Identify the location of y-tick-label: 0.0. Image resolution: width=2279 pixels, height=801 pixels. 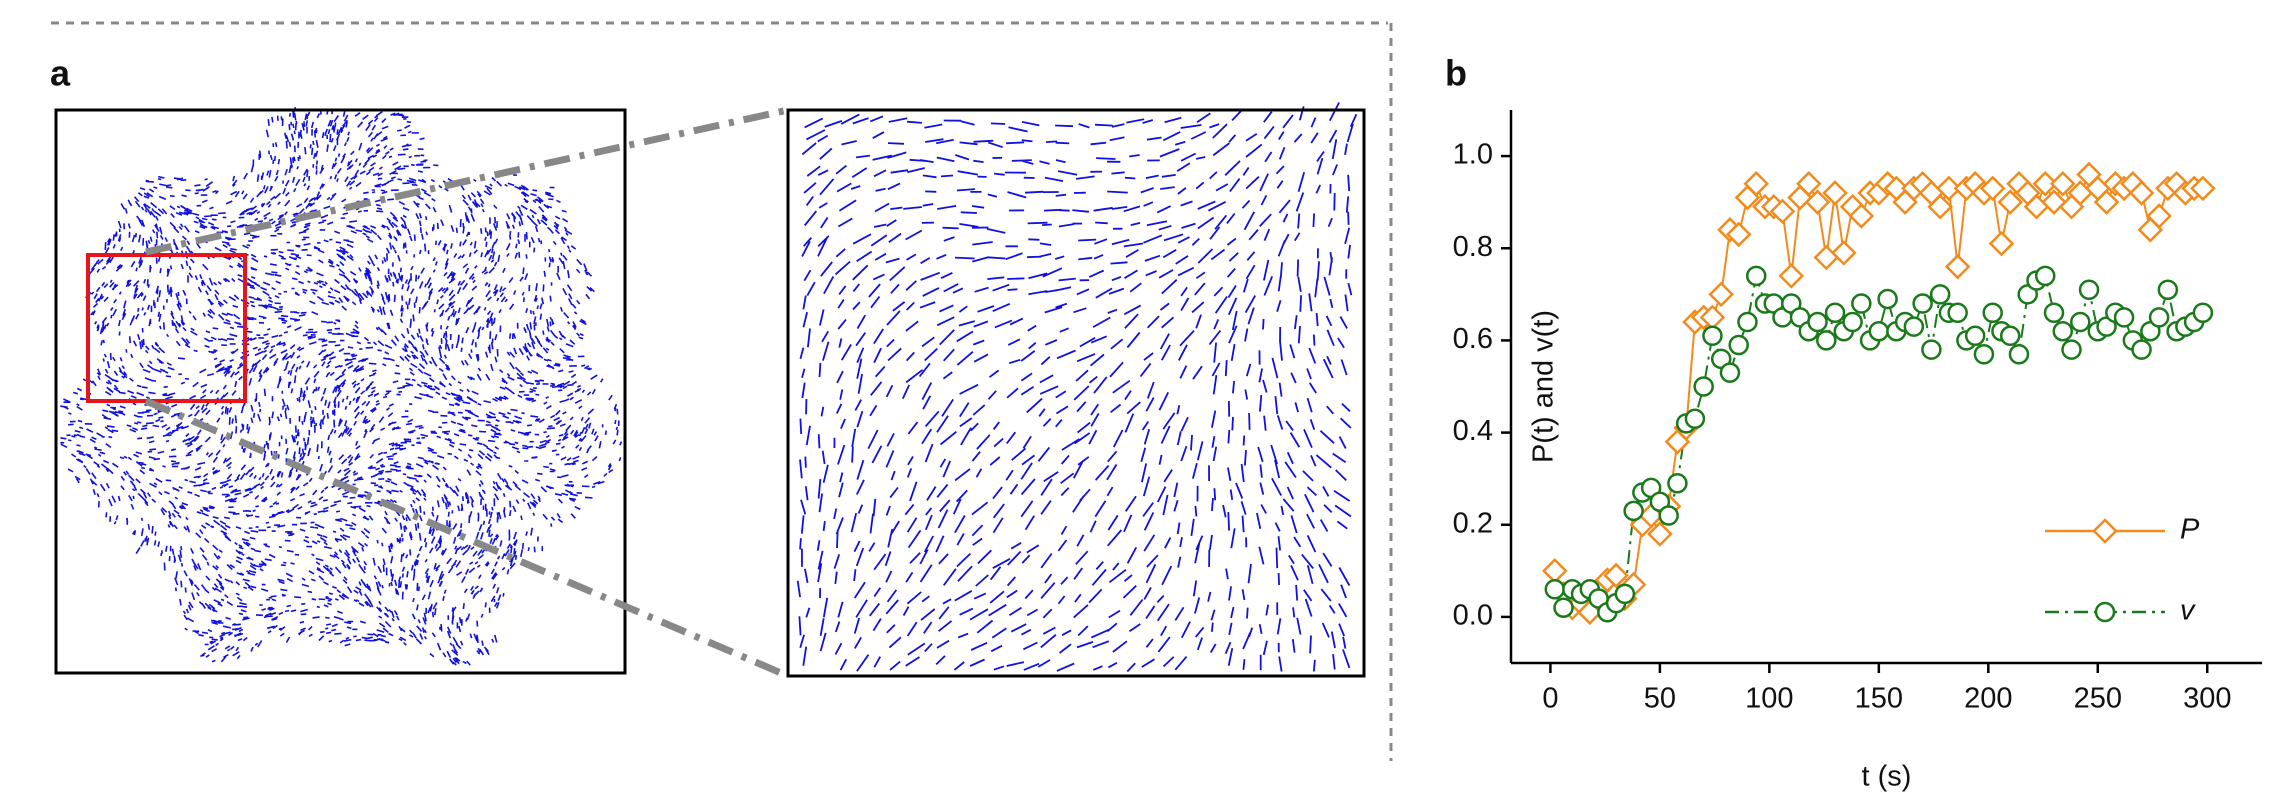
(1473, 616).